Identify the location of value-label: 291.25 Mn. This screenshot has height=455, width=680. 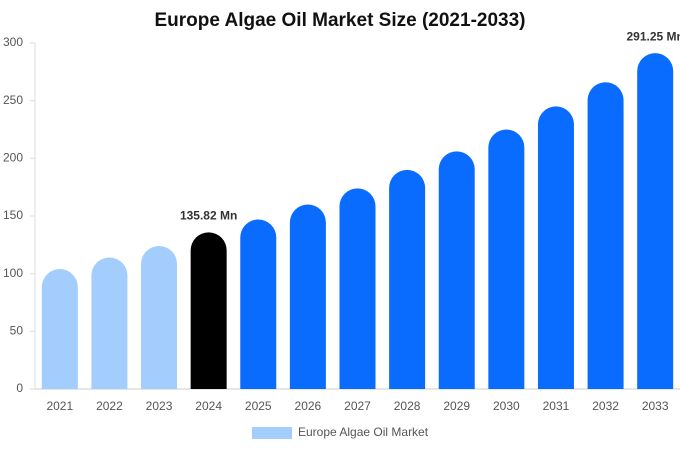
(653, 36).